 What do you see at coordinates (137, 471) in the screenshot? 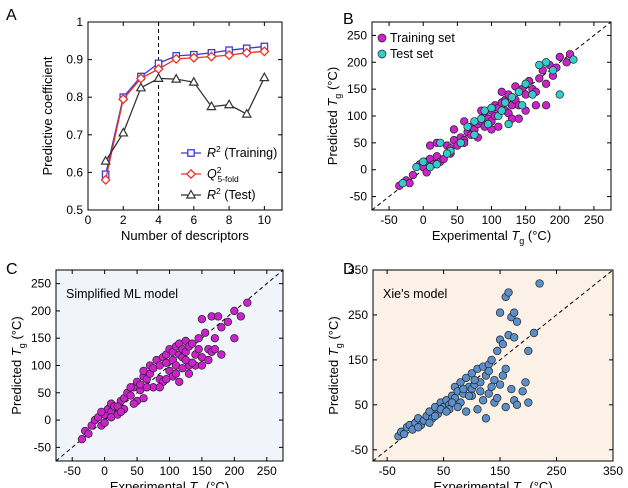
I see `x-tick-label: 50` at bounding box center [137, 471].